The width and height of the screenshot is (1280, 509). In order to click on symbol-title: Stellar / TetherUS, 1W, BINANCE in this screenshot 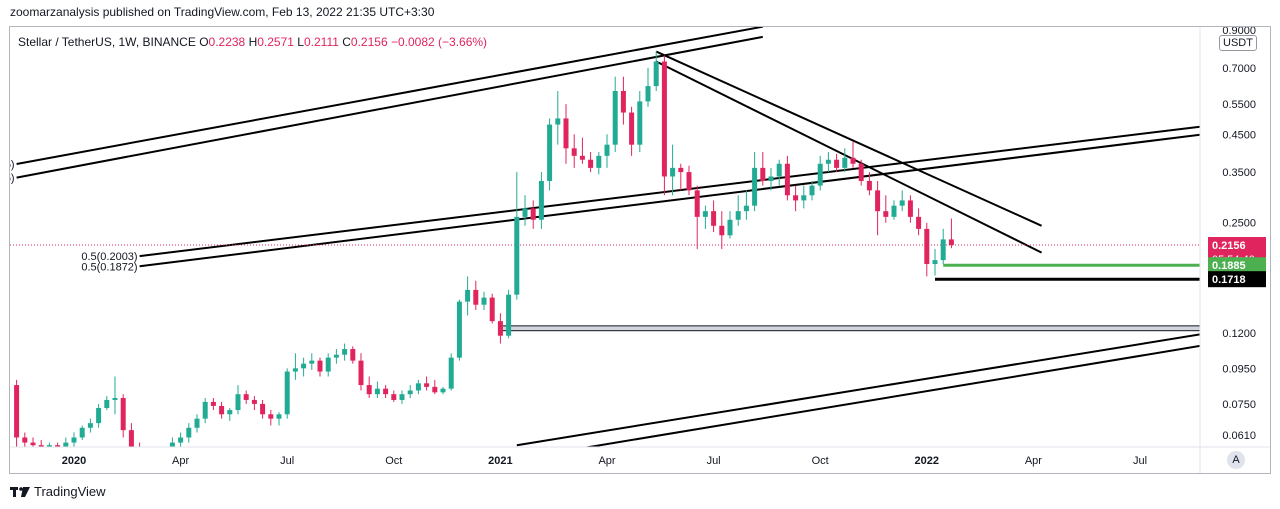, I will do `click(107, 42)`.